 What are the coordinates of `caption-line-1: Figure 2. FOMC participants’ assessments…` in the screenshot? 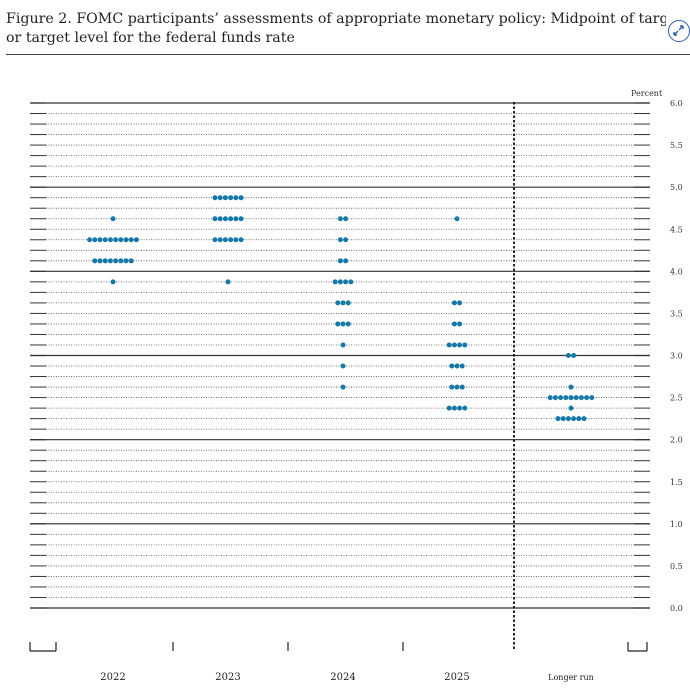 It's located at (336, 19).